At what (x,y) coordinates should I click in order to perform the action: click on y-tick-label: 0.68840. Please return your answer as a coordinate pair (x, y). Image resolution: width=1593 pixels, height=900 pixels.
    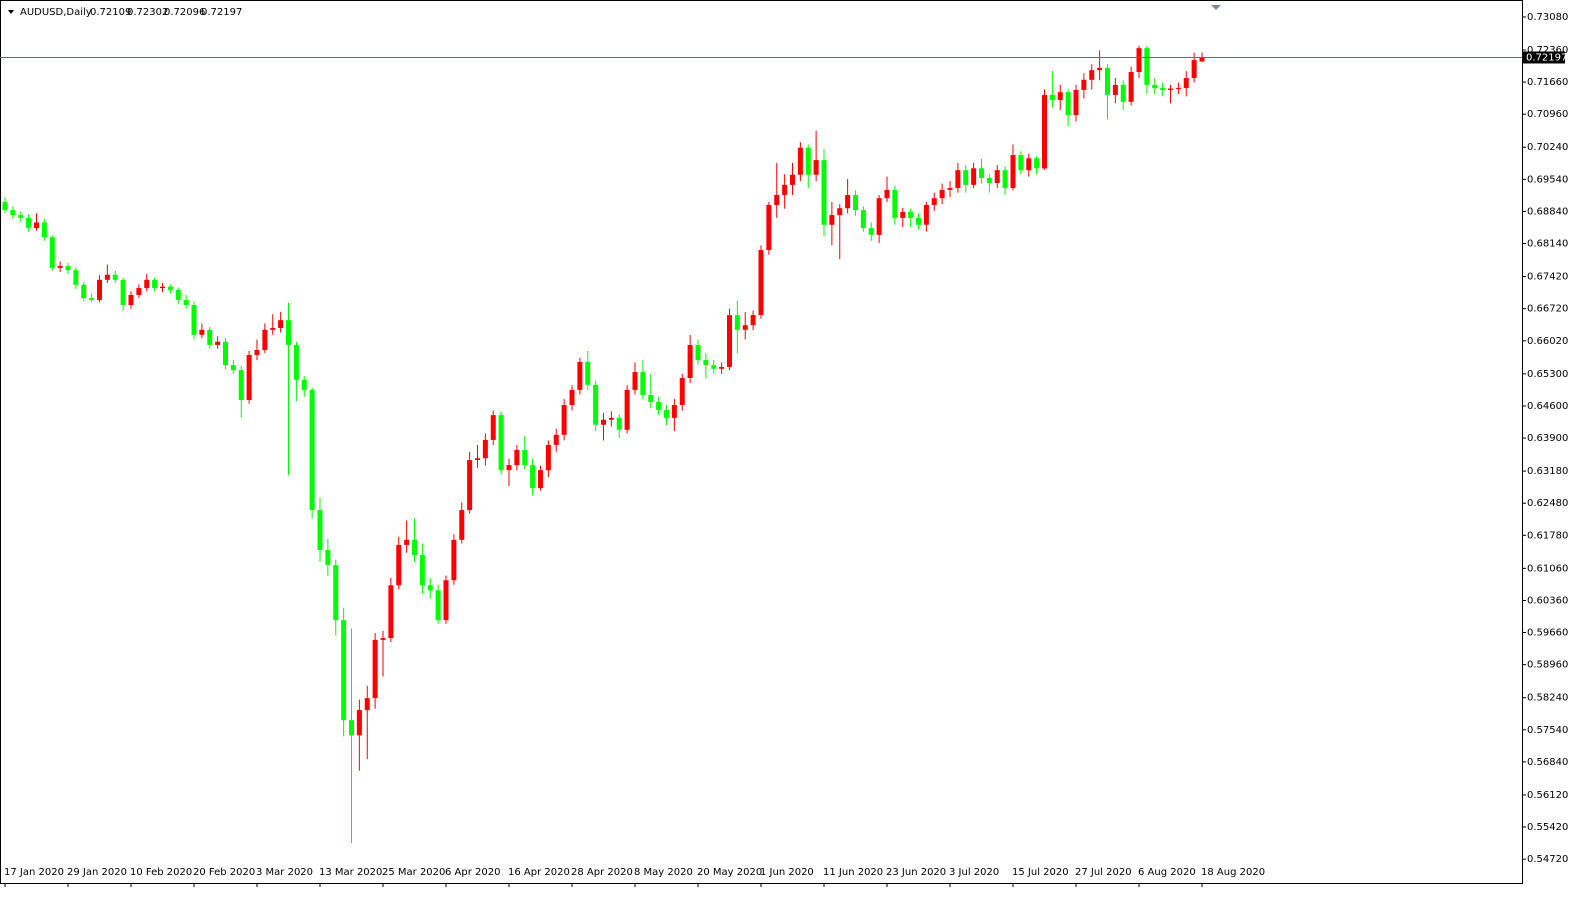
    Looking at the image, I should click on (1547, 211).